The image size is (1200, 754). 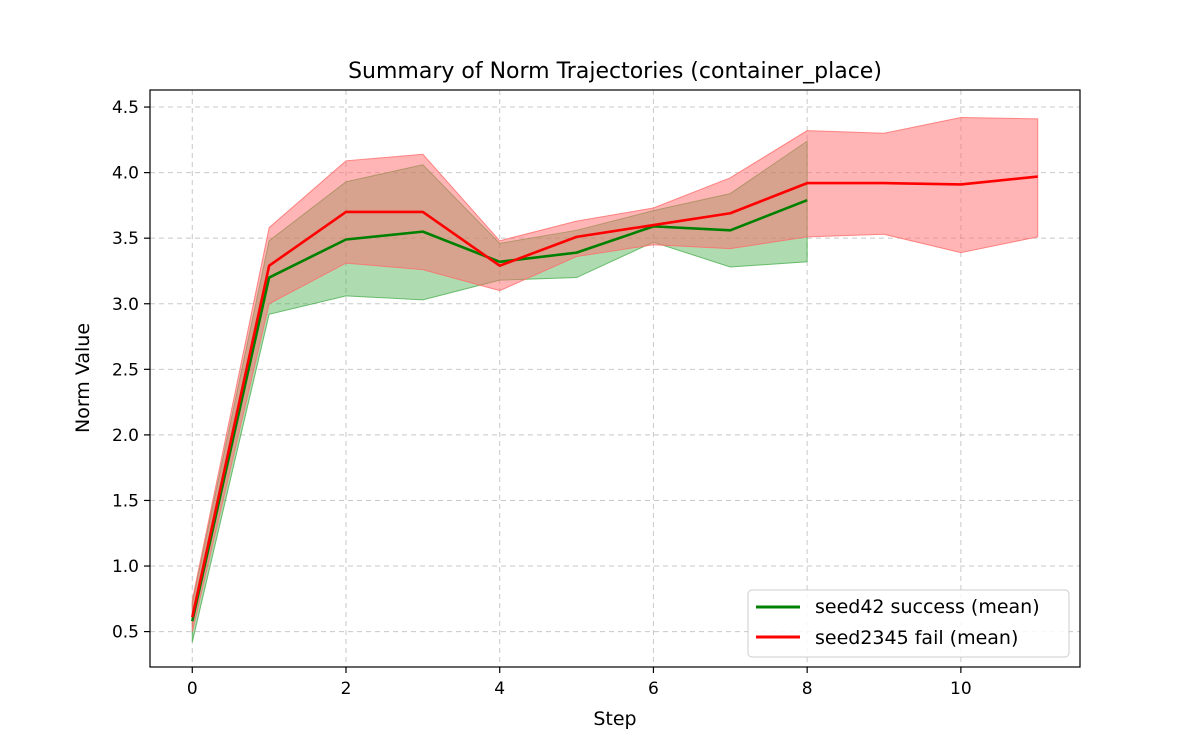 I want to click on legend-box, so click(x=908, y=623).